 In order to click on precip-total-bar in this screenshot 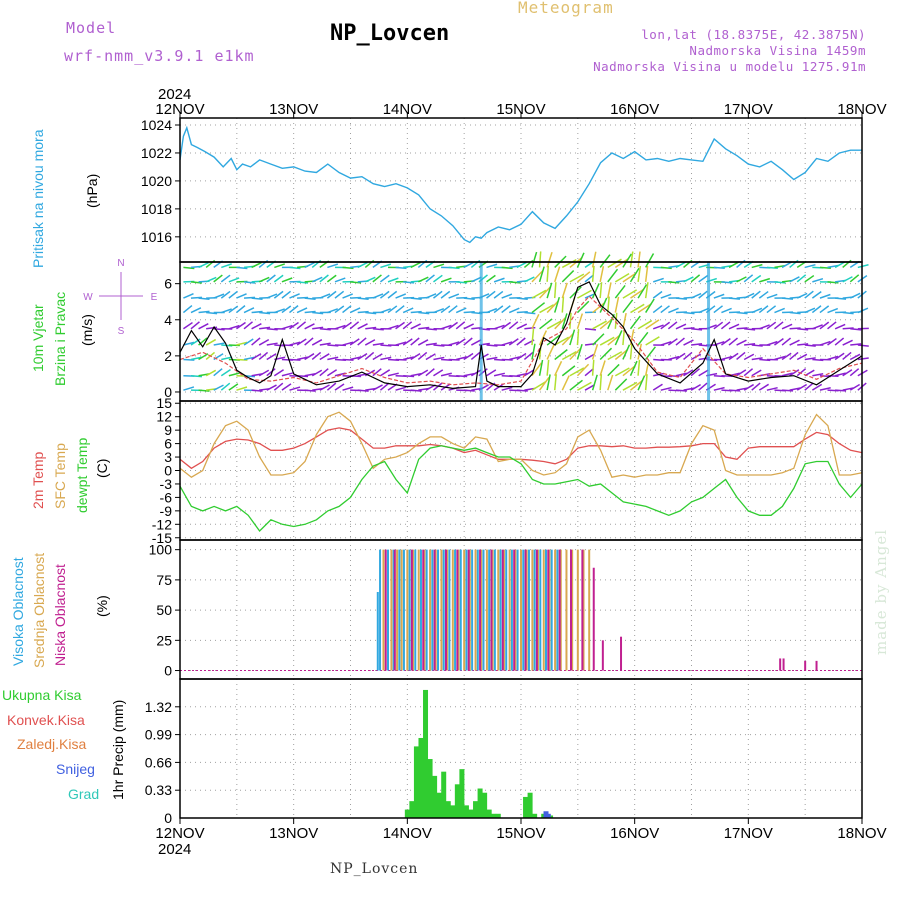, I will do `click(444, 794)`.